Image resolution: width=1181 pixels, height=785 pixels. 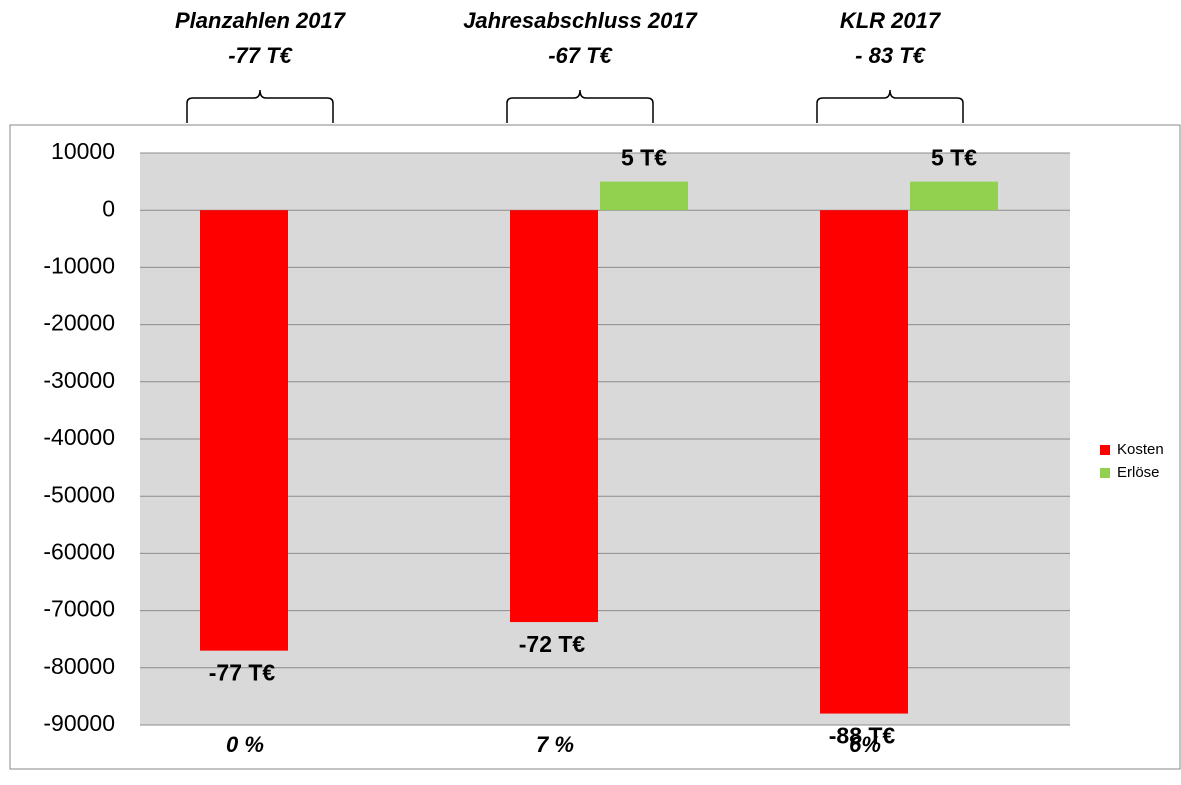 What do you see at coordinates (79, 437) in the screenshot?
I see `y-tick-label: -40000` at bounding box center [79, 437].